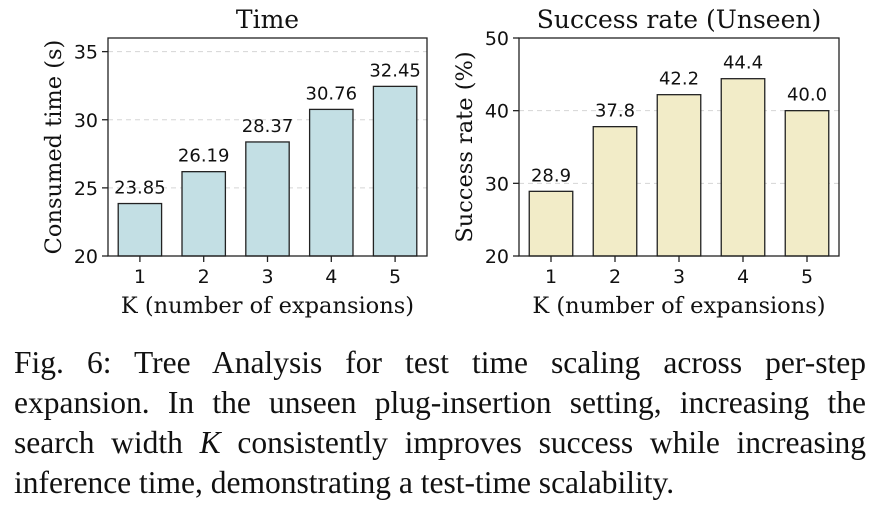 This screenshot has height=512, width=878. What do you see at coordinates (54, 147) in the screenshot?
I see `time-y-axis-label: Consumed time (s)` at bounding box center [54, 147].